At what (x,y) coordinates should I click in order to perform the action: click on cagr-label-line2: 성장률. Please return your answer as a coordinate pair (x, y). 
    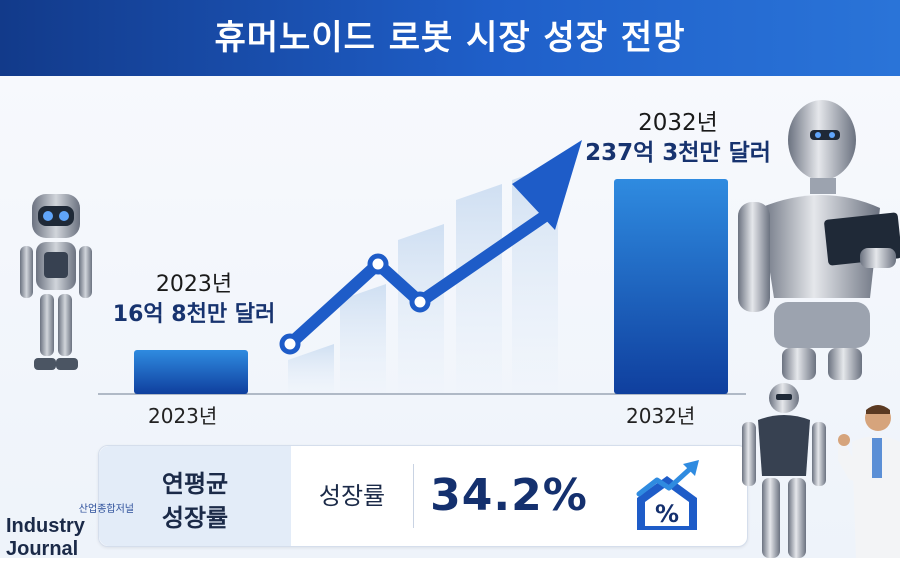
    Looking at the image, I should click on (195, 518).